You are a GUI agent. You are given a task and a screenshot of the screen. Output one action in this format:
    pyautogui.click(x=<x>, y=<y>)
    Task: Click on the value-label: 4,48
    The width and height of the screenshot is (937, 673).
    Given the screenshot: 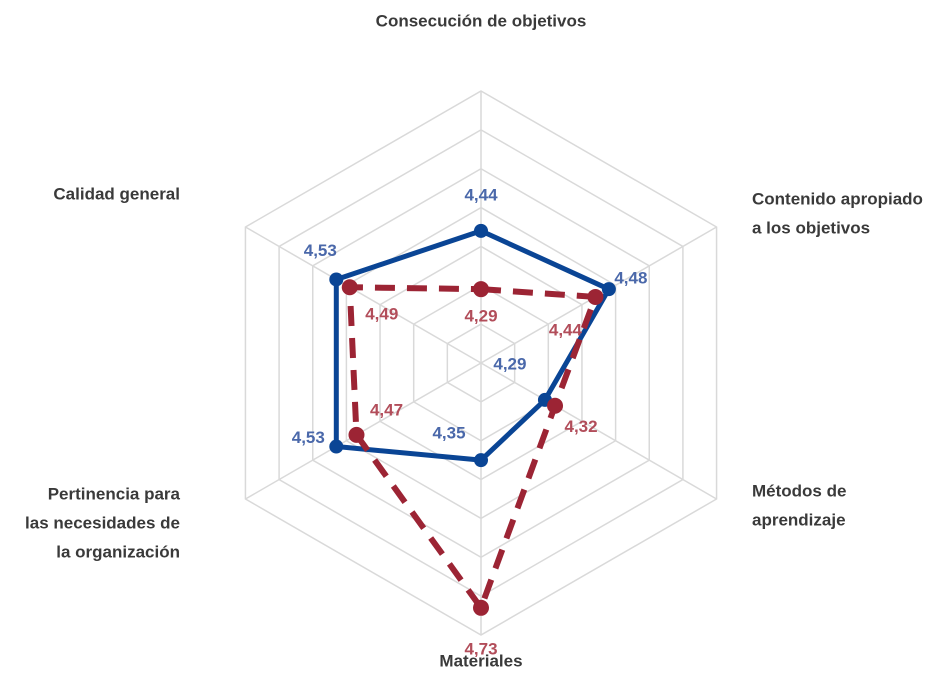 What is the action you would take?
    pyautogui.click(x=630, y=278)
    